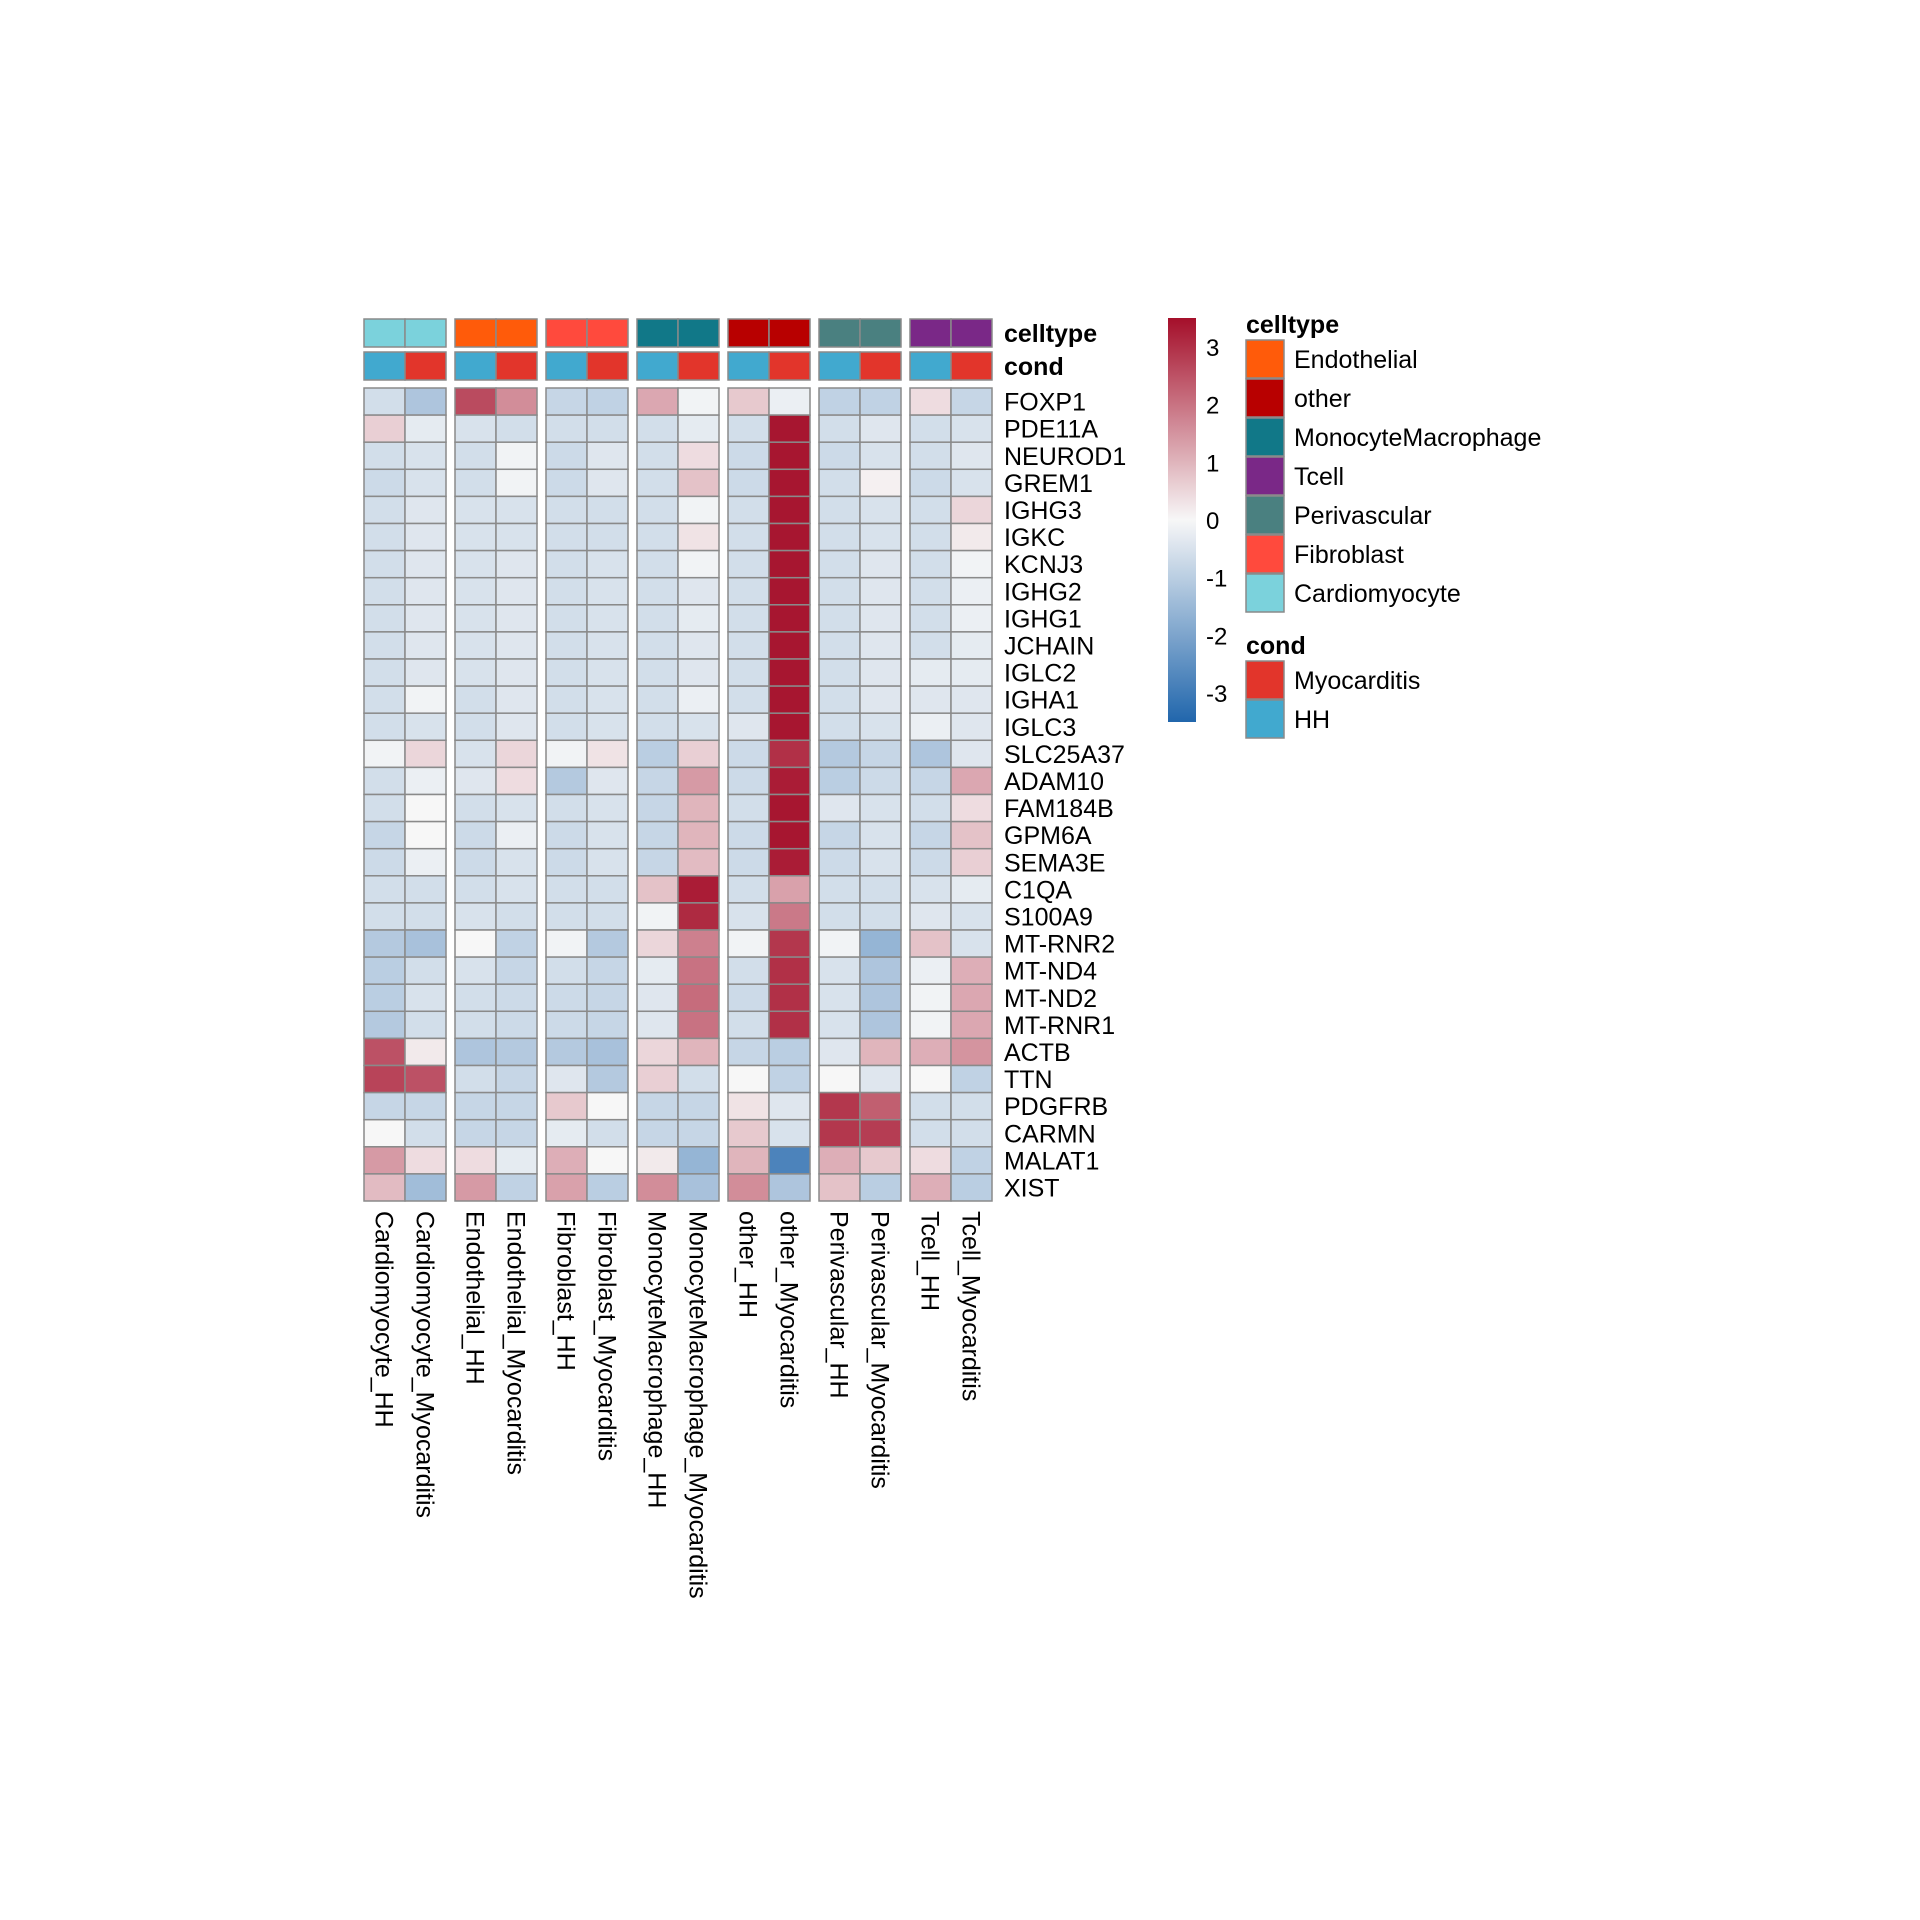 Image resolution: width=1920 pixels, height=1920 pixels. Describe the element at coordinates (1054, 863) in the screenshot. I see `row-label: SEMA3E` at that location.